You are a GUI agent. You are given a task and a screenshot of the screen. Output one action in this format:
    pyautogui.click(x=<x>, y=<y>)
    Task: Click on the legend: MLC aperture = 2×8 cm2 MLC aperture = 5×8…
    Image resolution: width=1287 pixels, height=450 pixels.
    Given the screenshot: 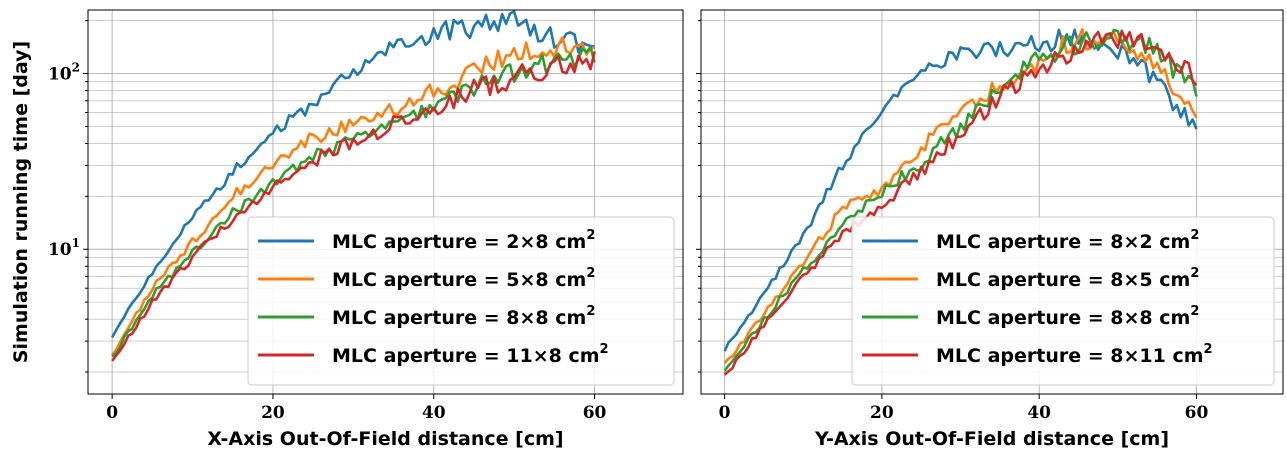 What is the action you would take?
    pyautogui.click(x=461, y=301)
    